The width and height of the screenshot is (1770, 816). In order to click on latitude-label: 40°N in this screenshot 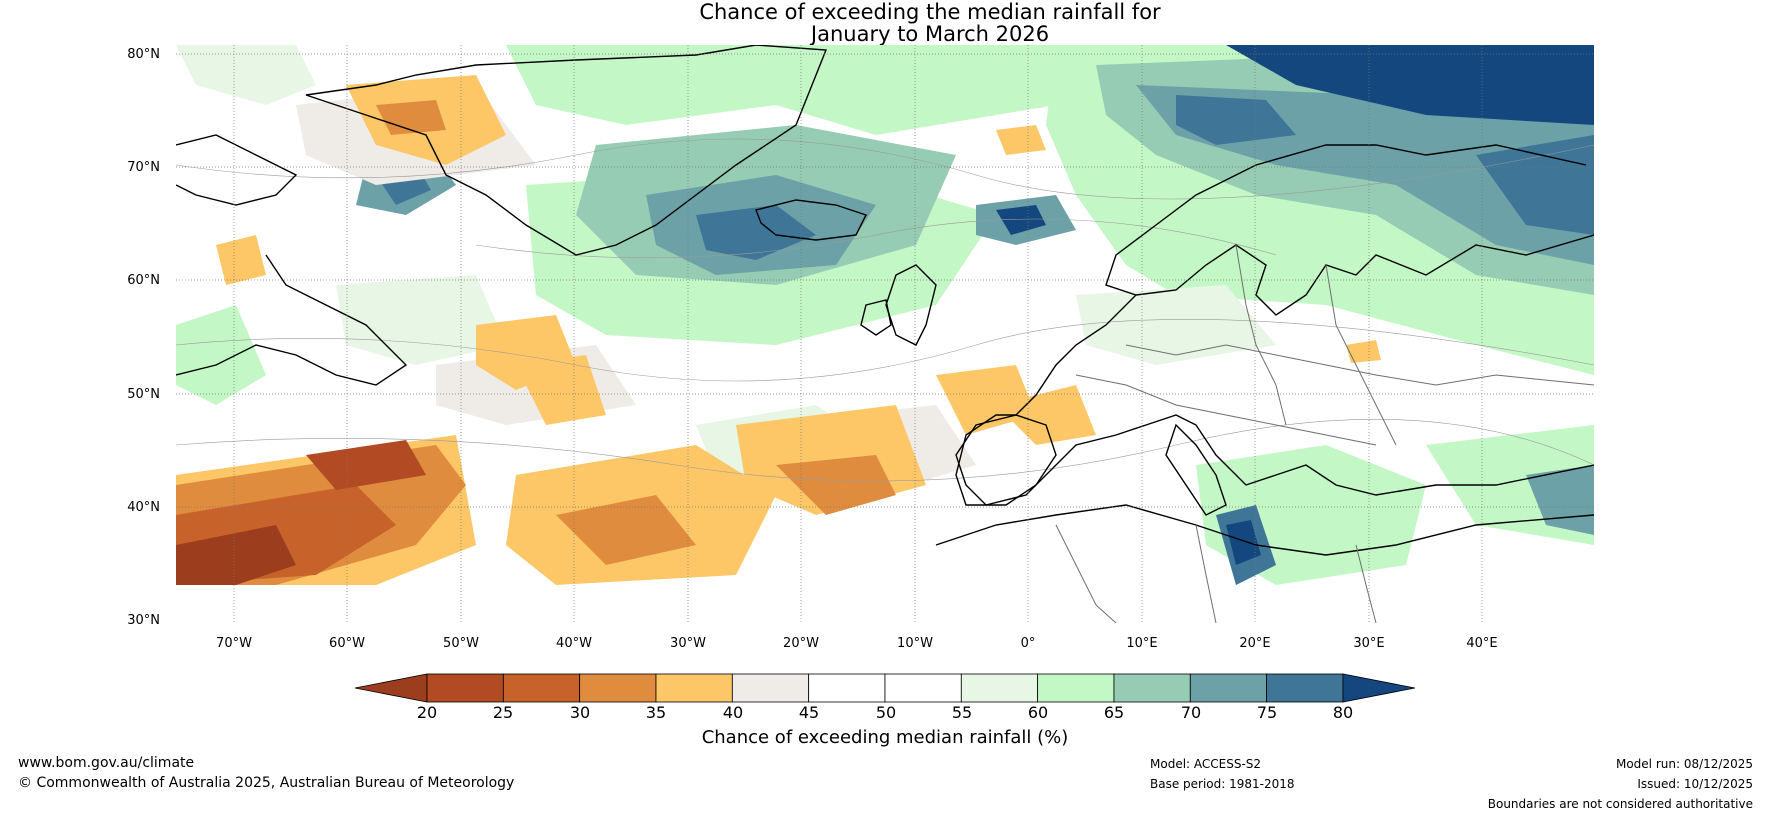, I will do `click(143, 507)`.